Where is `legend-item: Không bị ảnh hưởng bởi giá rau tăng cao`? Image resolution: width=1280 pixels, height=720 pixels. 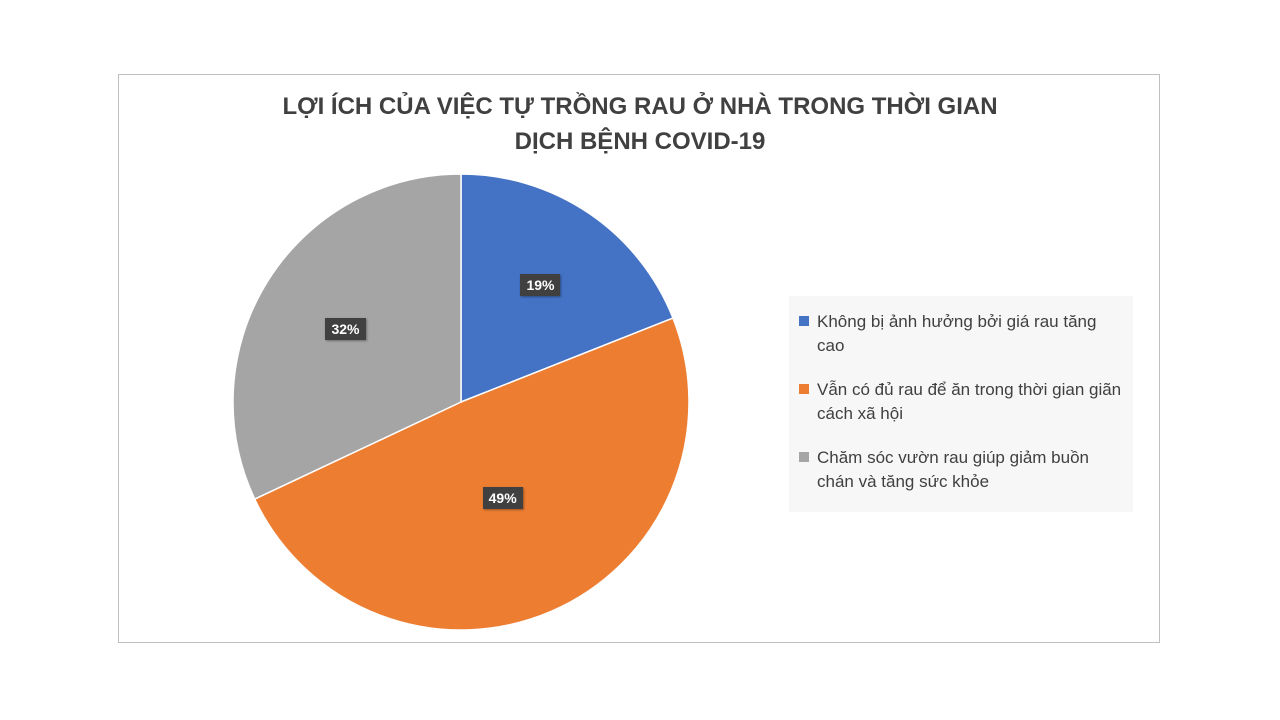
legend-item: Không bị ảnh hưởng bởi giá rau tăng cao is located at coordinates (962, 334).